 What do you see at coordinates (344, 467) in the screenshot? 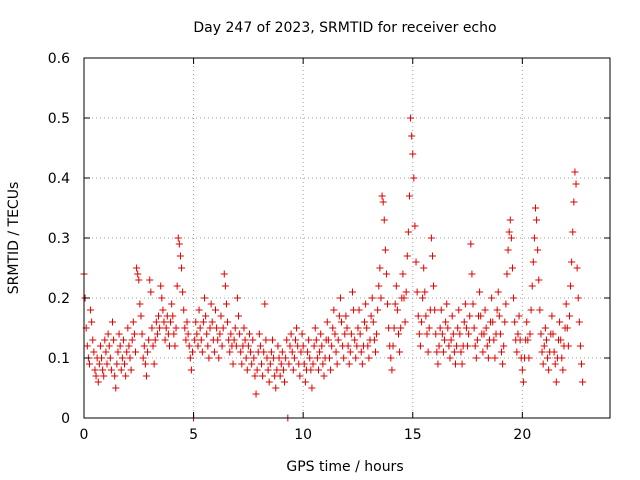
I see `x-axis-title: GPS time / hours` at bounding box center [344, 467].